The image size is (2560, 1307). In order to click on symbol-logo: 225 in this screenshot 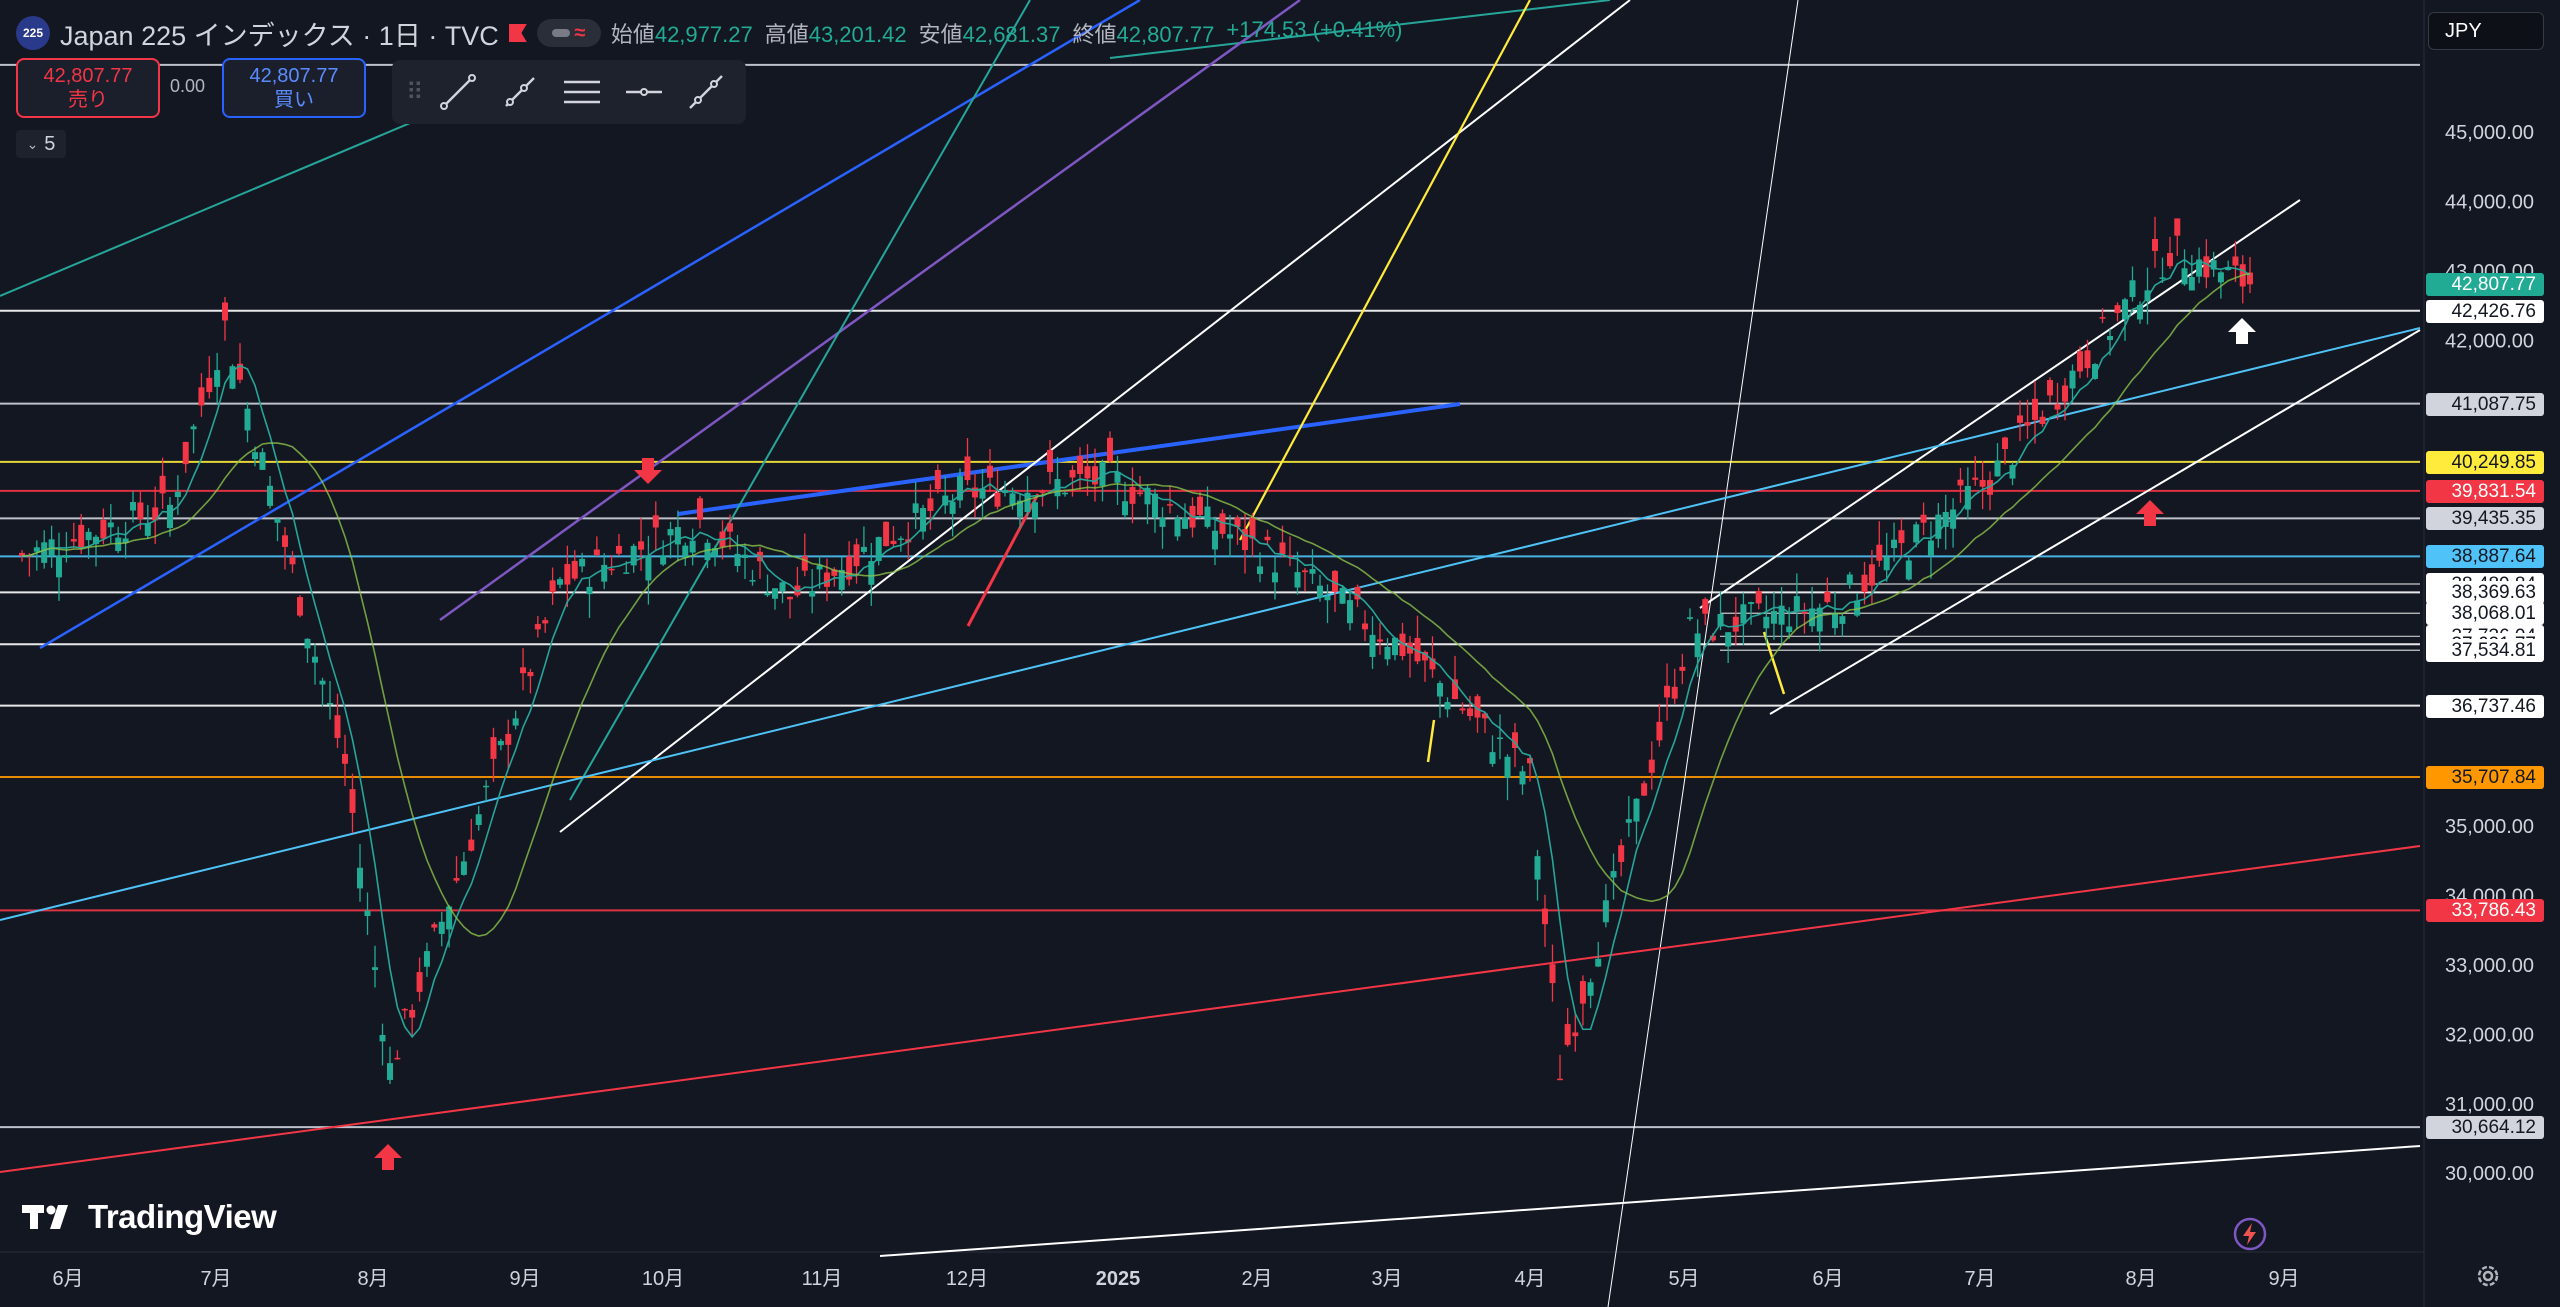, I will do `click(33, 33)`.